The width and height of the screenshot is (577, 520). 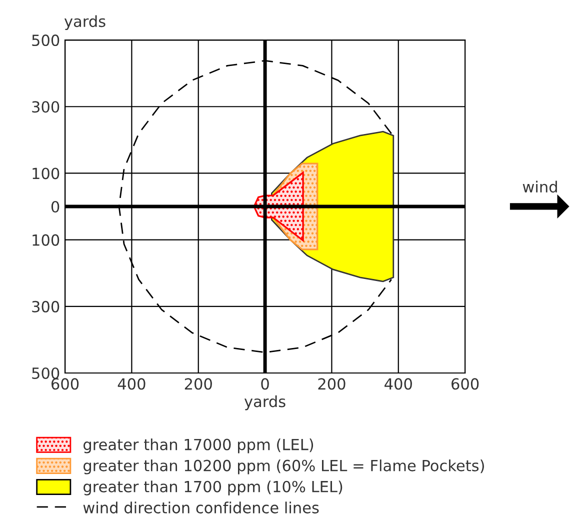 What do you see at coordinates (539, 186) in the screenshot?
I see `text: wind` at bounding box center [539, 186].